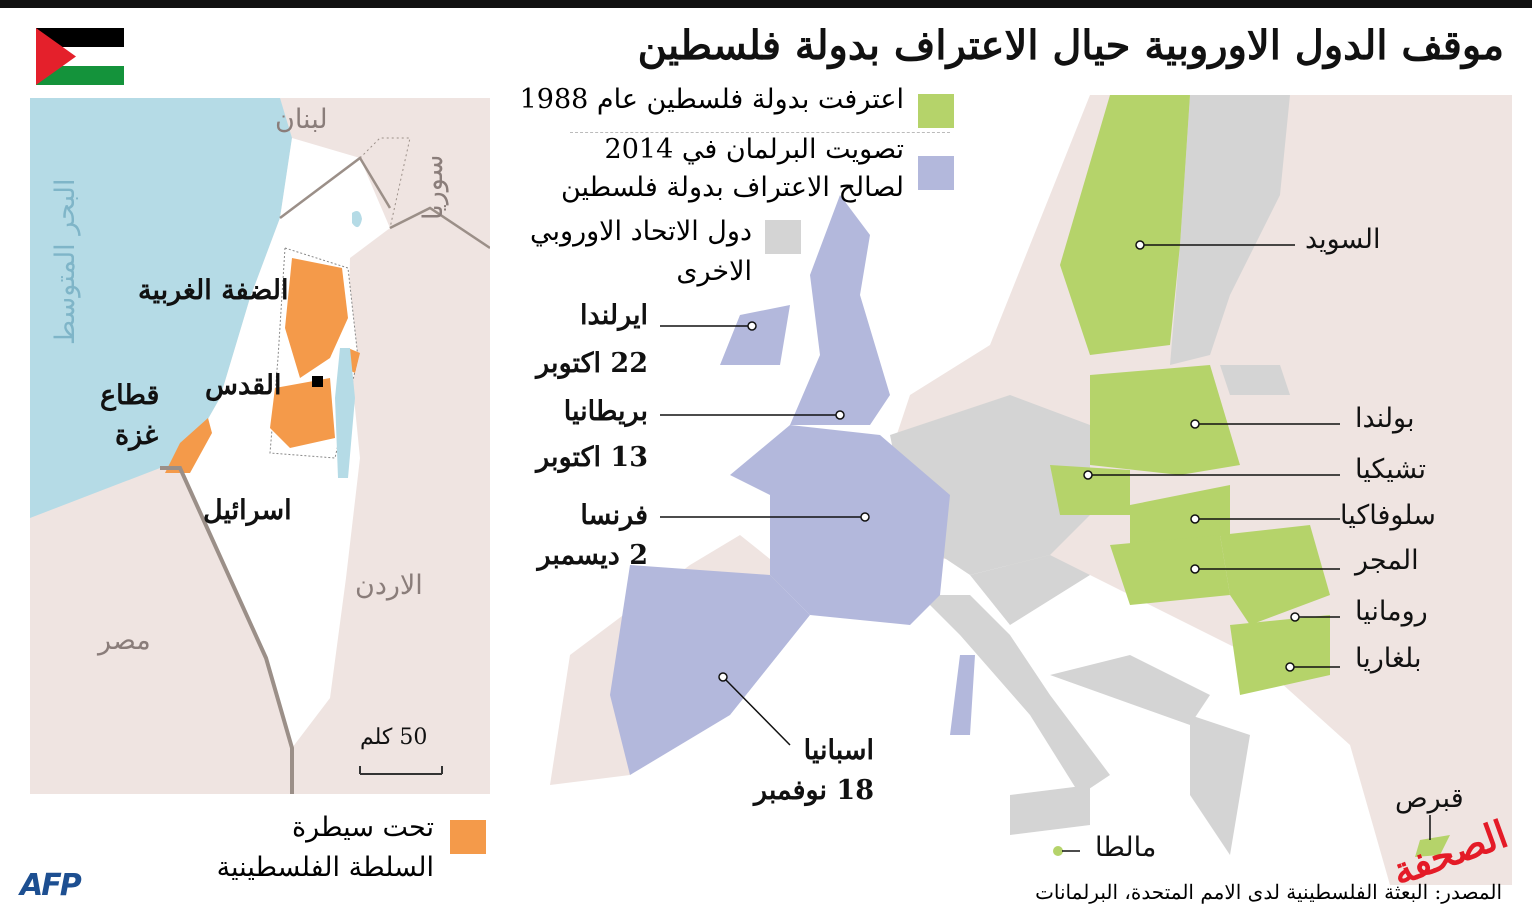 This screenshot has height=920, width=1532. Describe the element at coordinates (1388, 515) in the screenshot. I see `label-slovakia: سلوفاكيا` at that location.